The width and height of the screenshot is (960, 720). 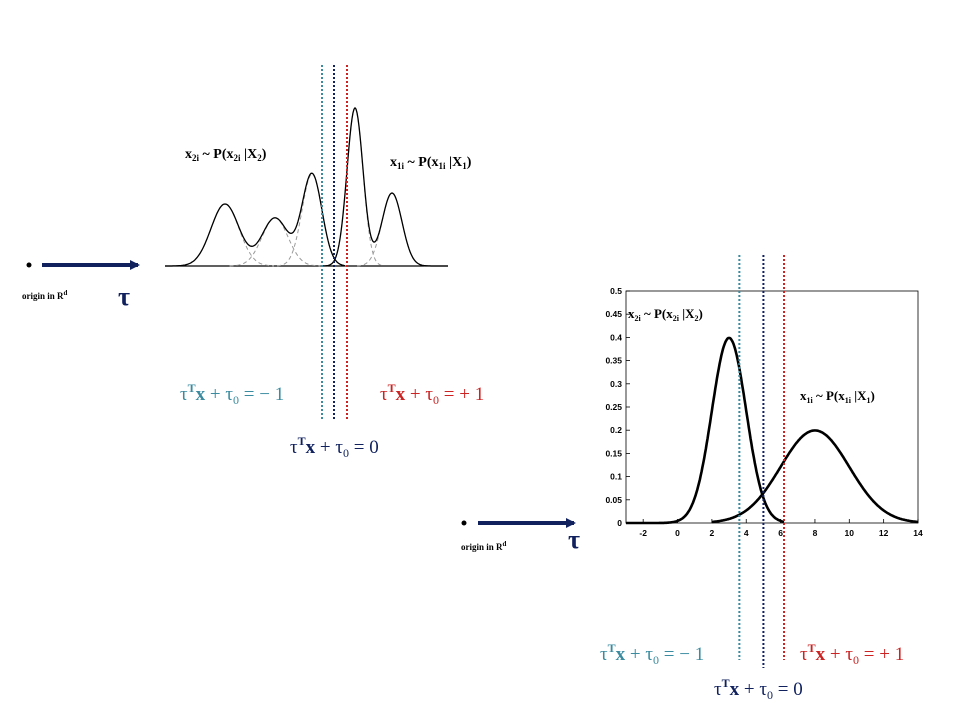 What do you see at coordinates (613, 407) in the screenshot?
I see `y-tick-label: 0.25` at bounding box center [613, 407].